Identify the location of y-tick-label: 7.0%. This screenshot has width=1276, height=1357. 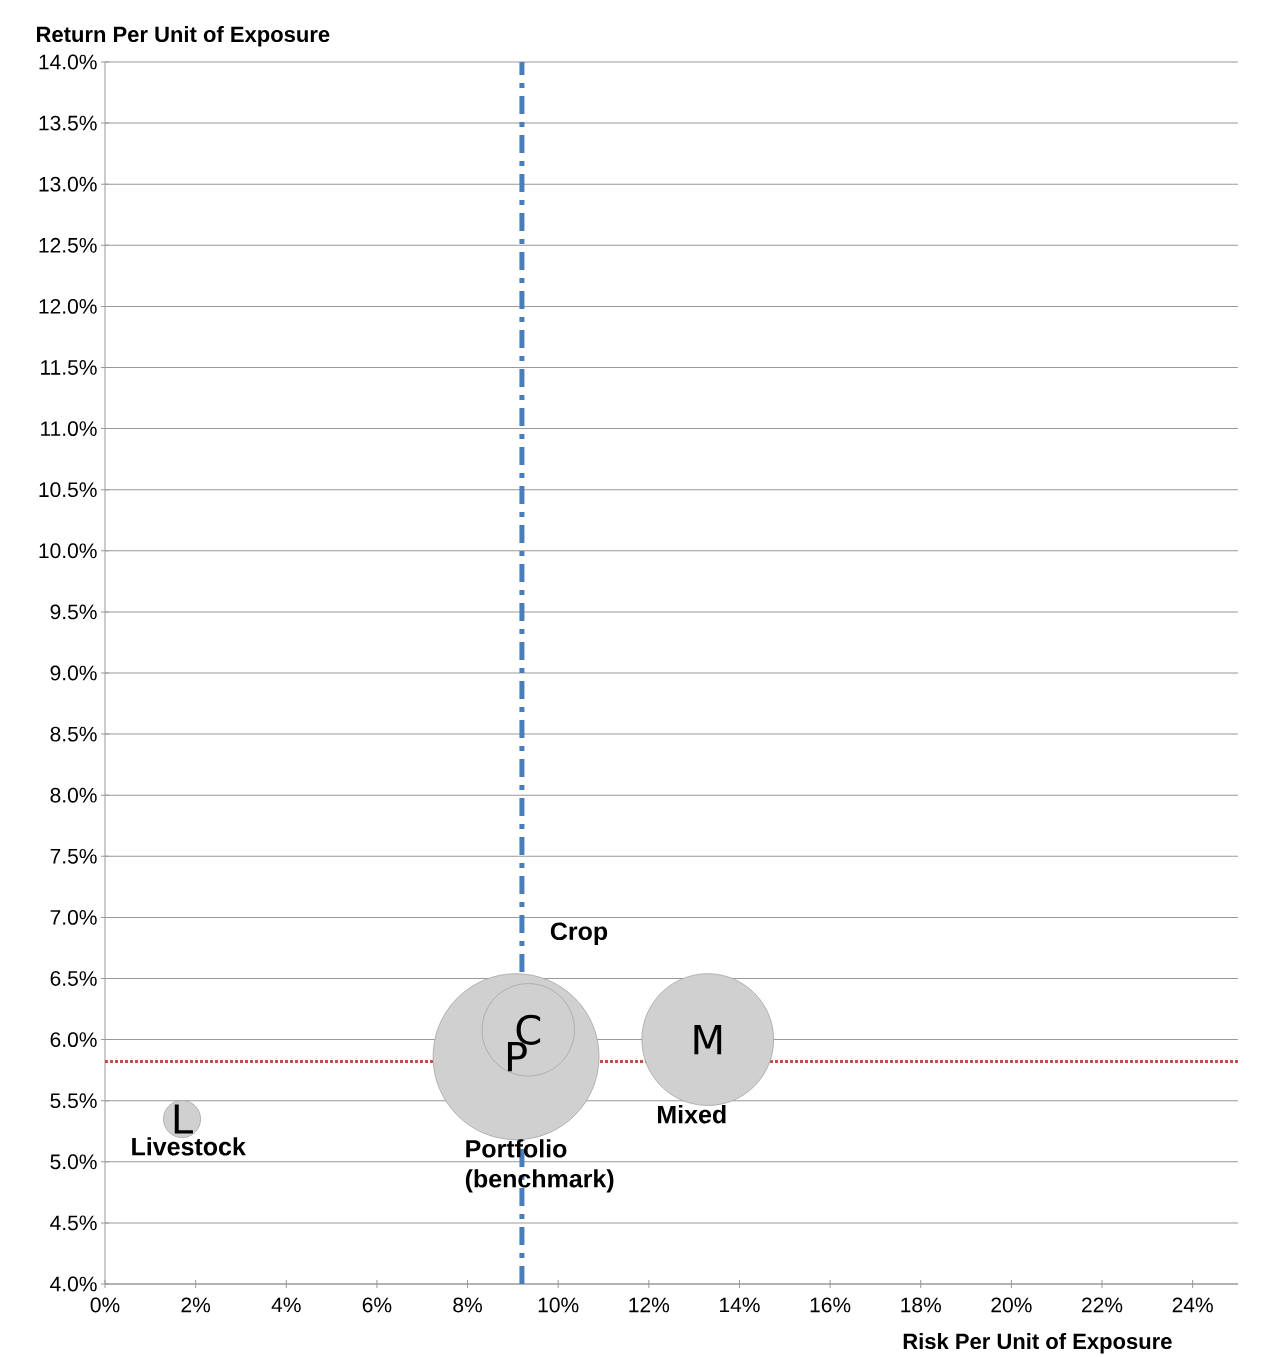
(73, 917).